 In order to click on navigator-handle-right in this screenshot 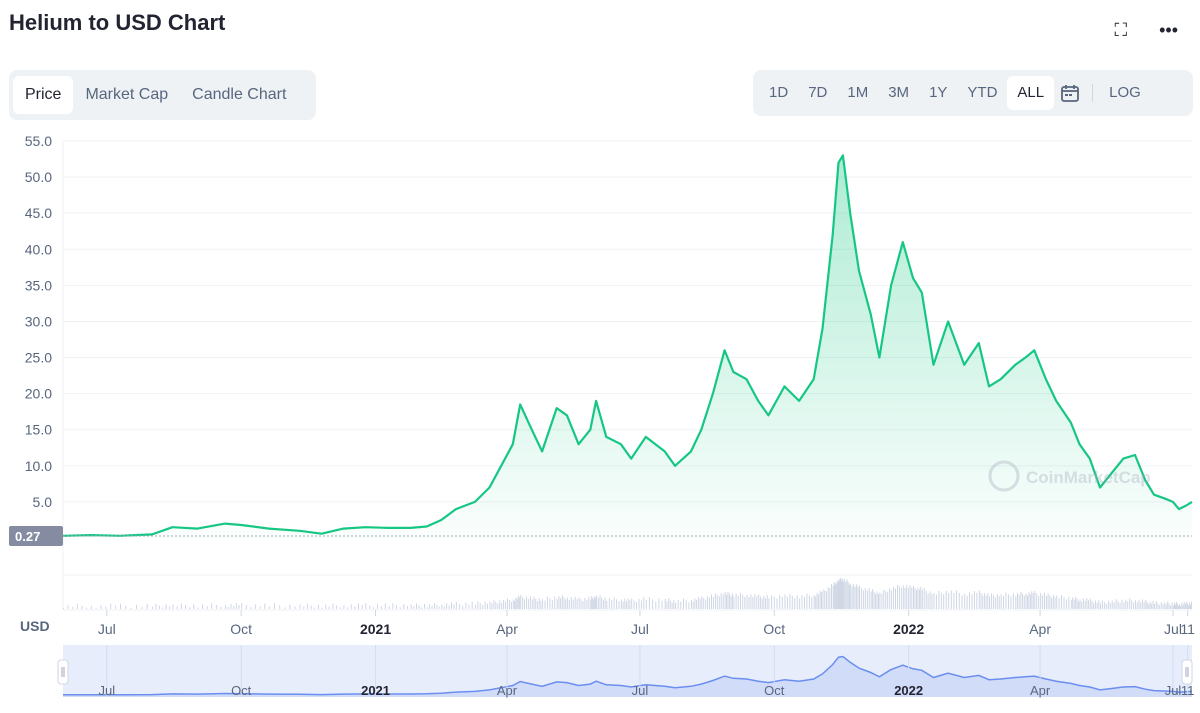, I will do `click(1187, 672)`.